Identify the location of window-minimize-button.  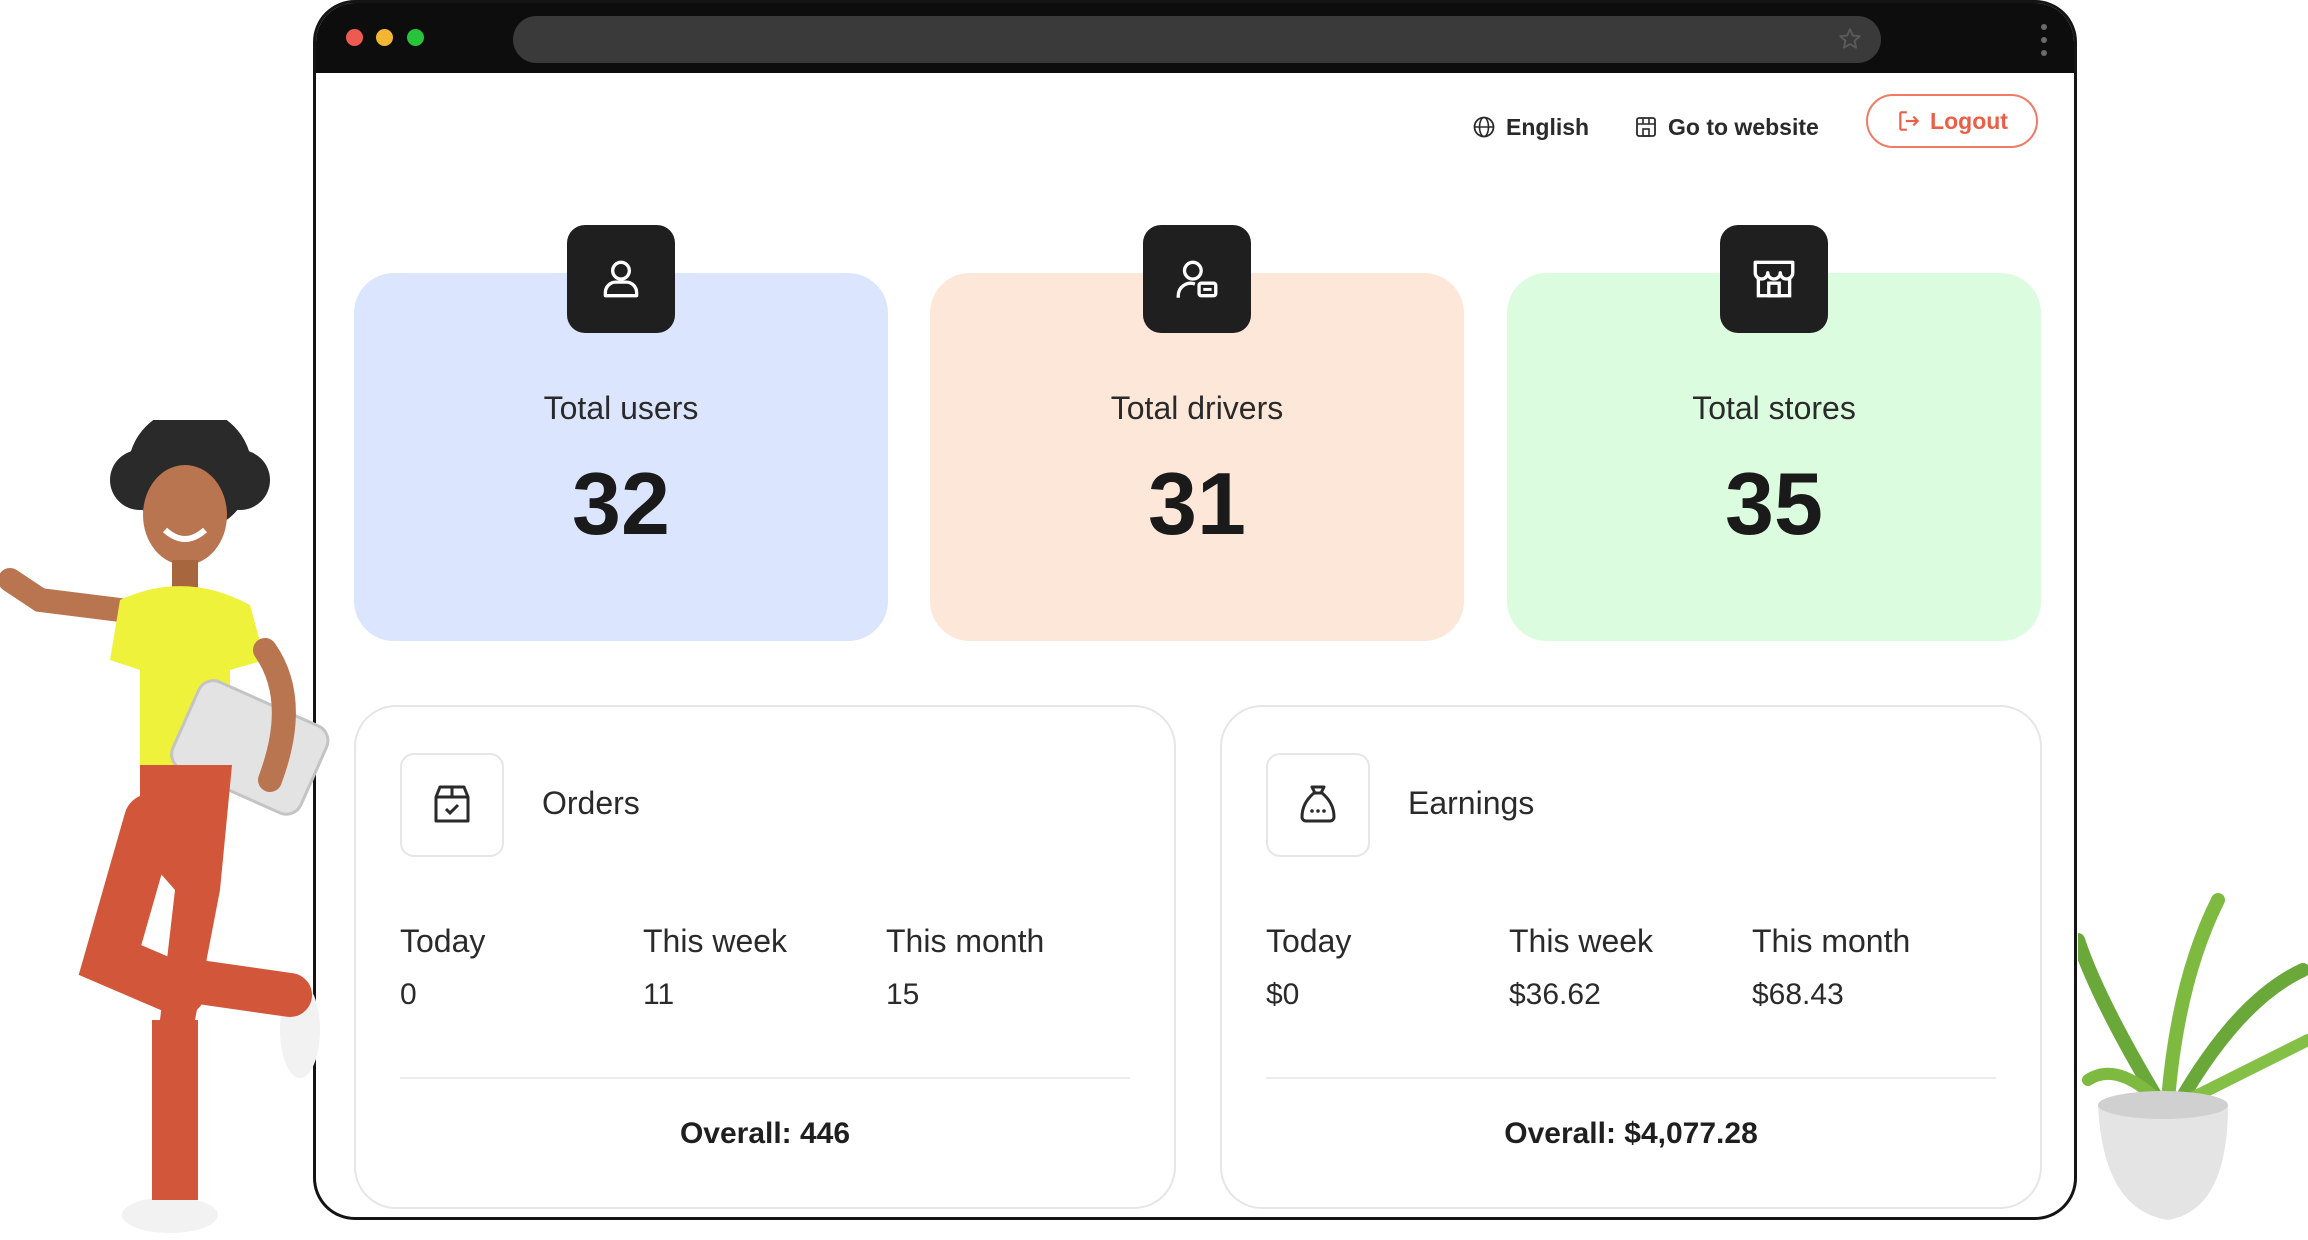
(384, 37).